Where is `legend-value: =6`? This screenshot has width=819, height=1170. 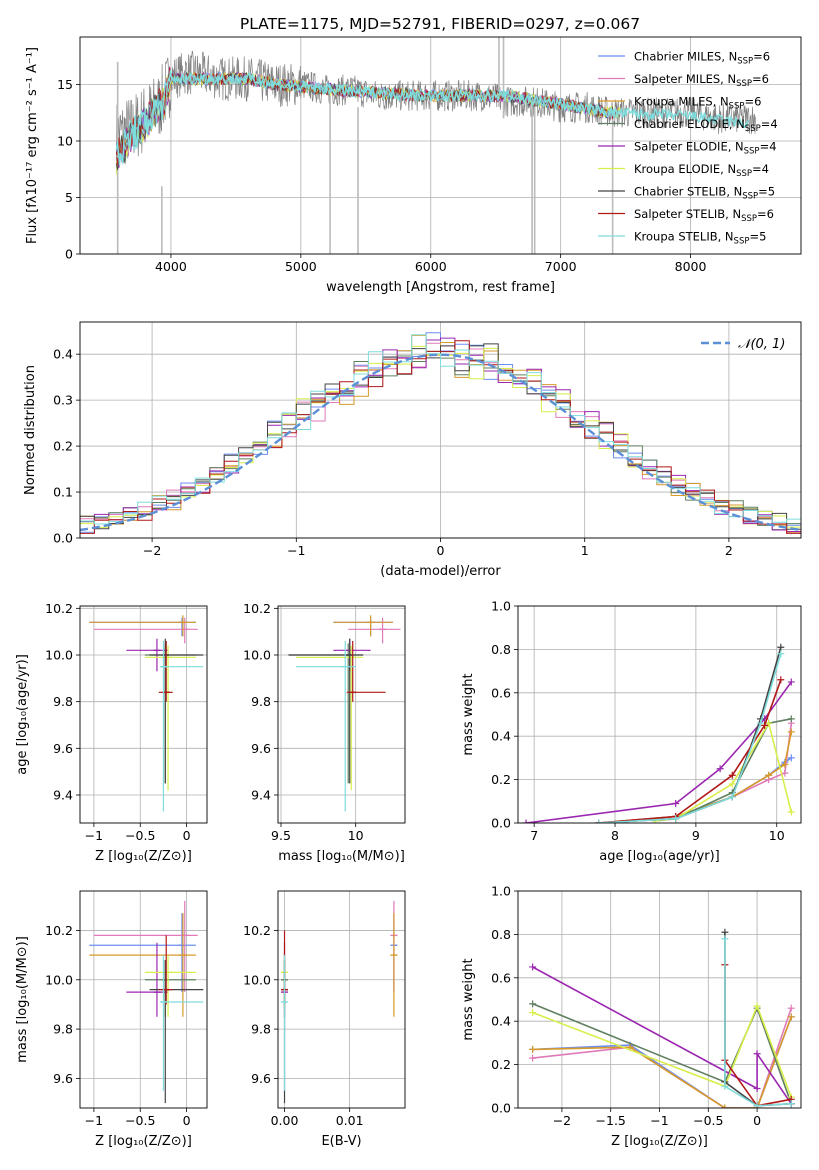
legend-value: =6 is located at coordinates (760, 79).